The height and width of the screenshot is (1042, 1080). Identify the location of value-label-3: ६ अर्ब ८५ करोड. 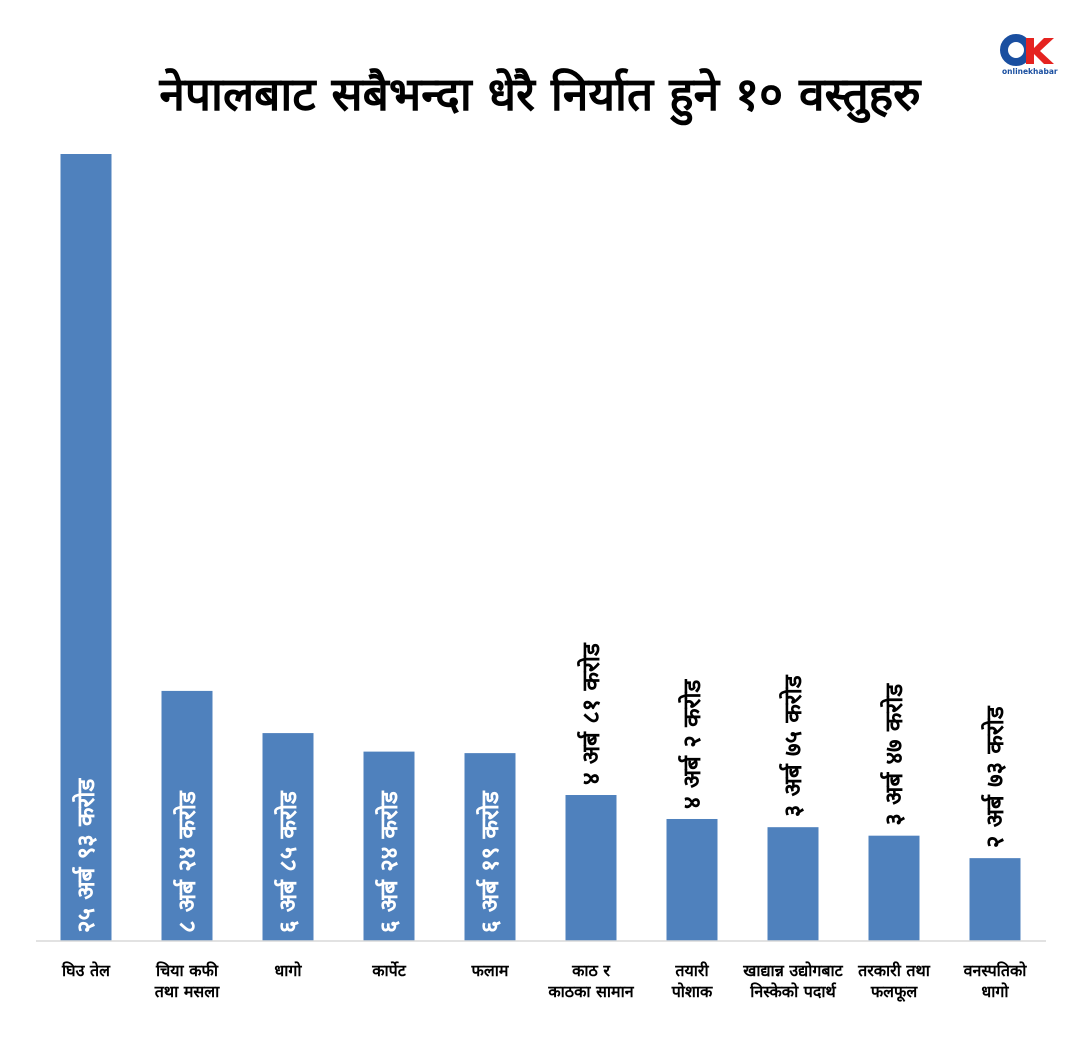
(288, 861).